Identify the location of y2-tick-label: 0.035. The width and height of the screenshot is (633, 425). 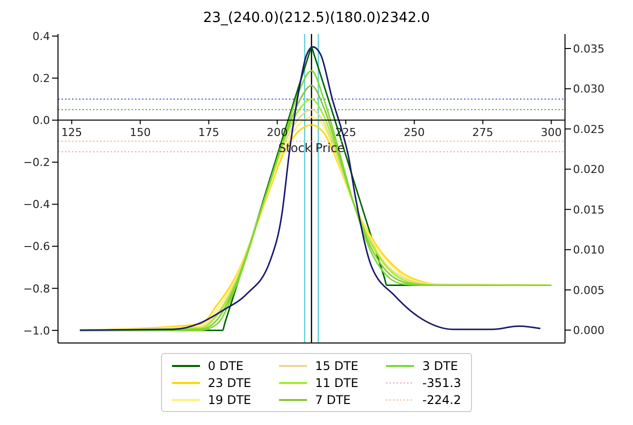
(588, 49).